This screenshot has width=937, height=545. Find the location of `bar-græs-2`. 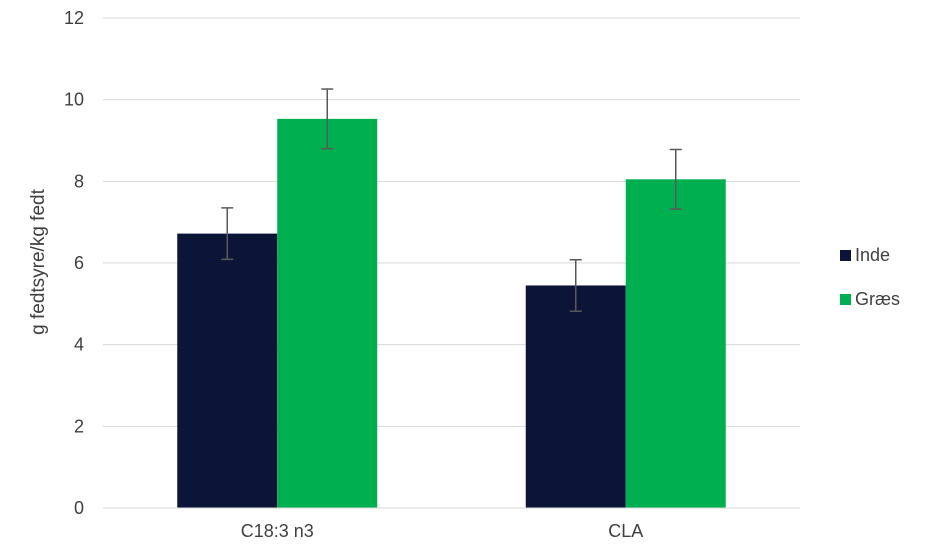

bar-græs-2 is located at coordinates (675, 343).